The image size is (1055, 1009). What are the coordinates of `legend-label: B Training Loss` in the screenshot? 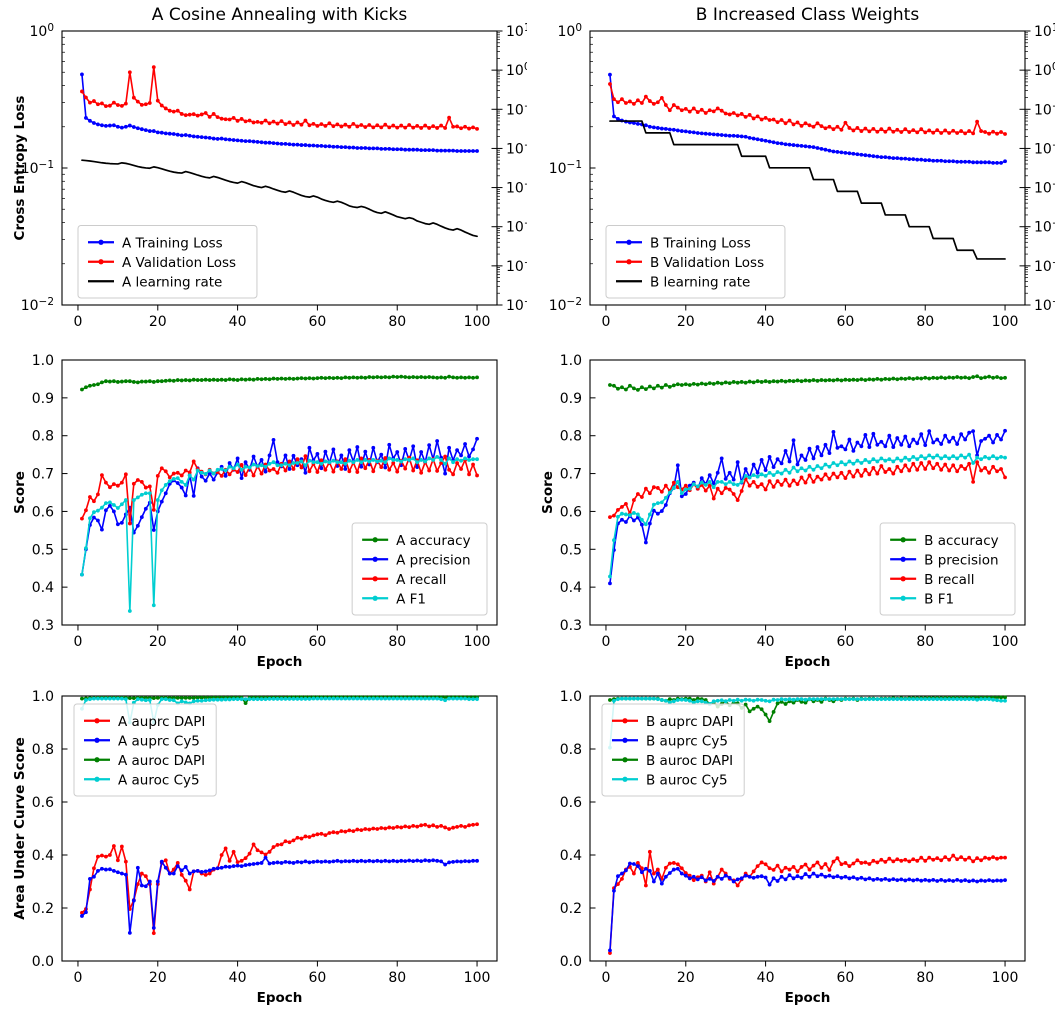 It's located at (700, 243).